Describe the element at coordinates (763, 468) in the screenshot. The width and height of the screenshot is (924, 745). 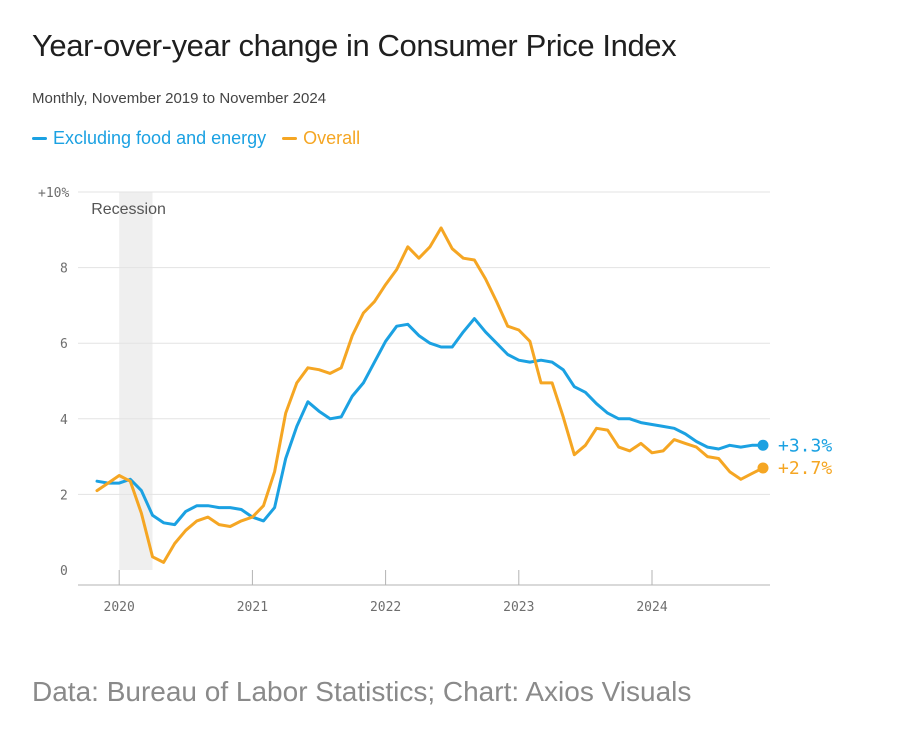
I see `end-dot-overall` at that location.